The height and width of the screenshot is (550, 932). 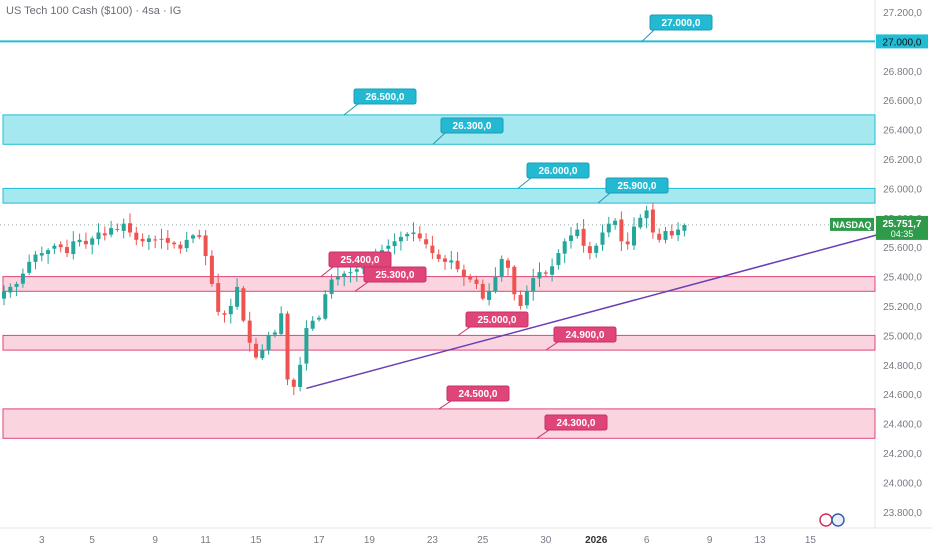 I want to click on time-tick-label: 19, so click(x=370, y=540).